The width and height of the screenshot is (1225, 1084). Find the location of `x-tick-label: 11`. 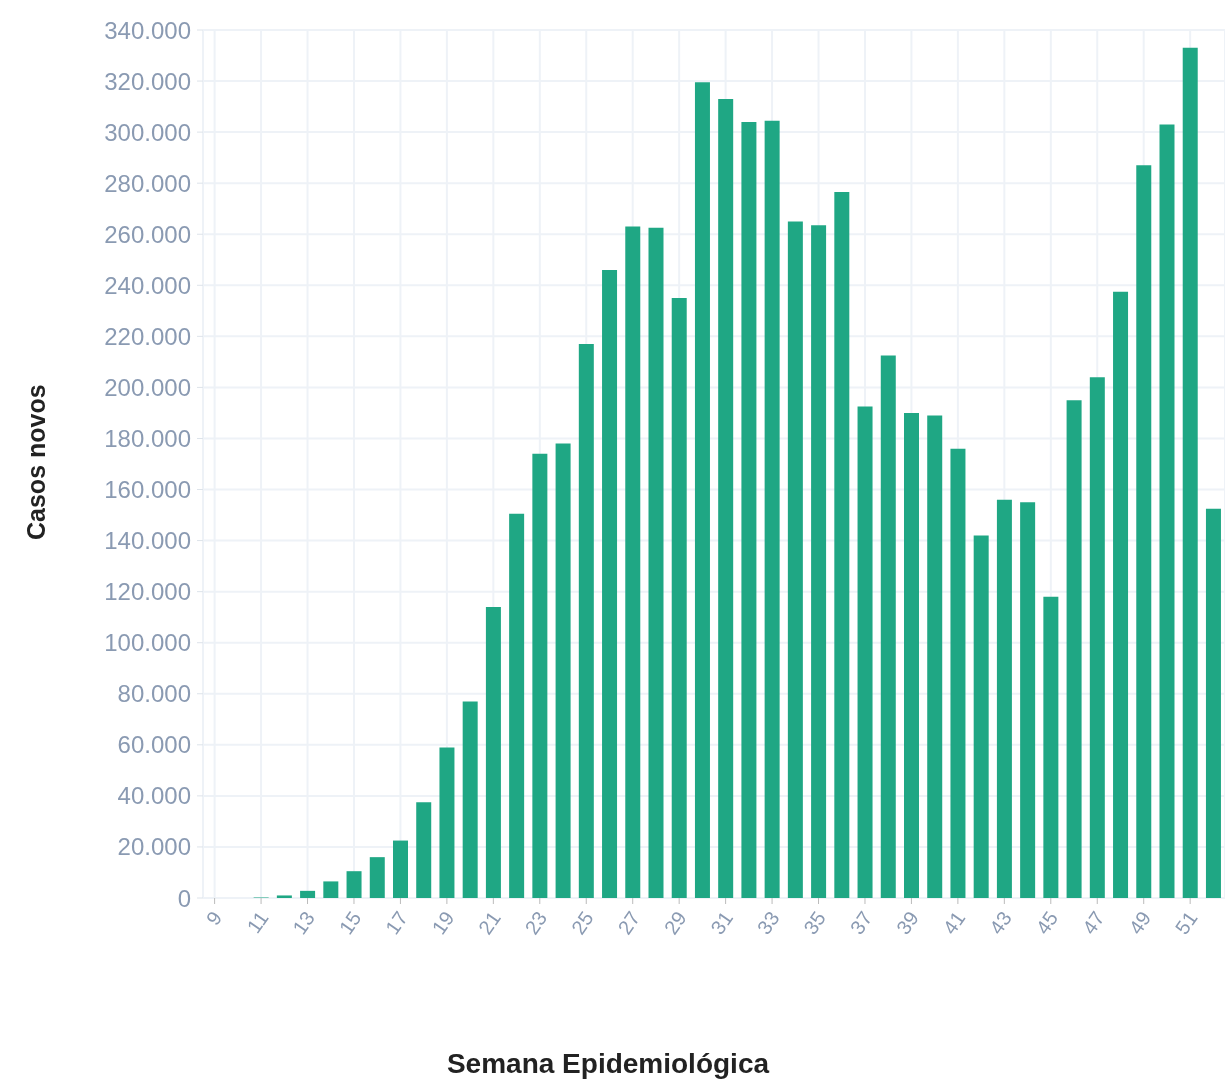

x-tick-label: 11 is located at coordinates (257, 922).